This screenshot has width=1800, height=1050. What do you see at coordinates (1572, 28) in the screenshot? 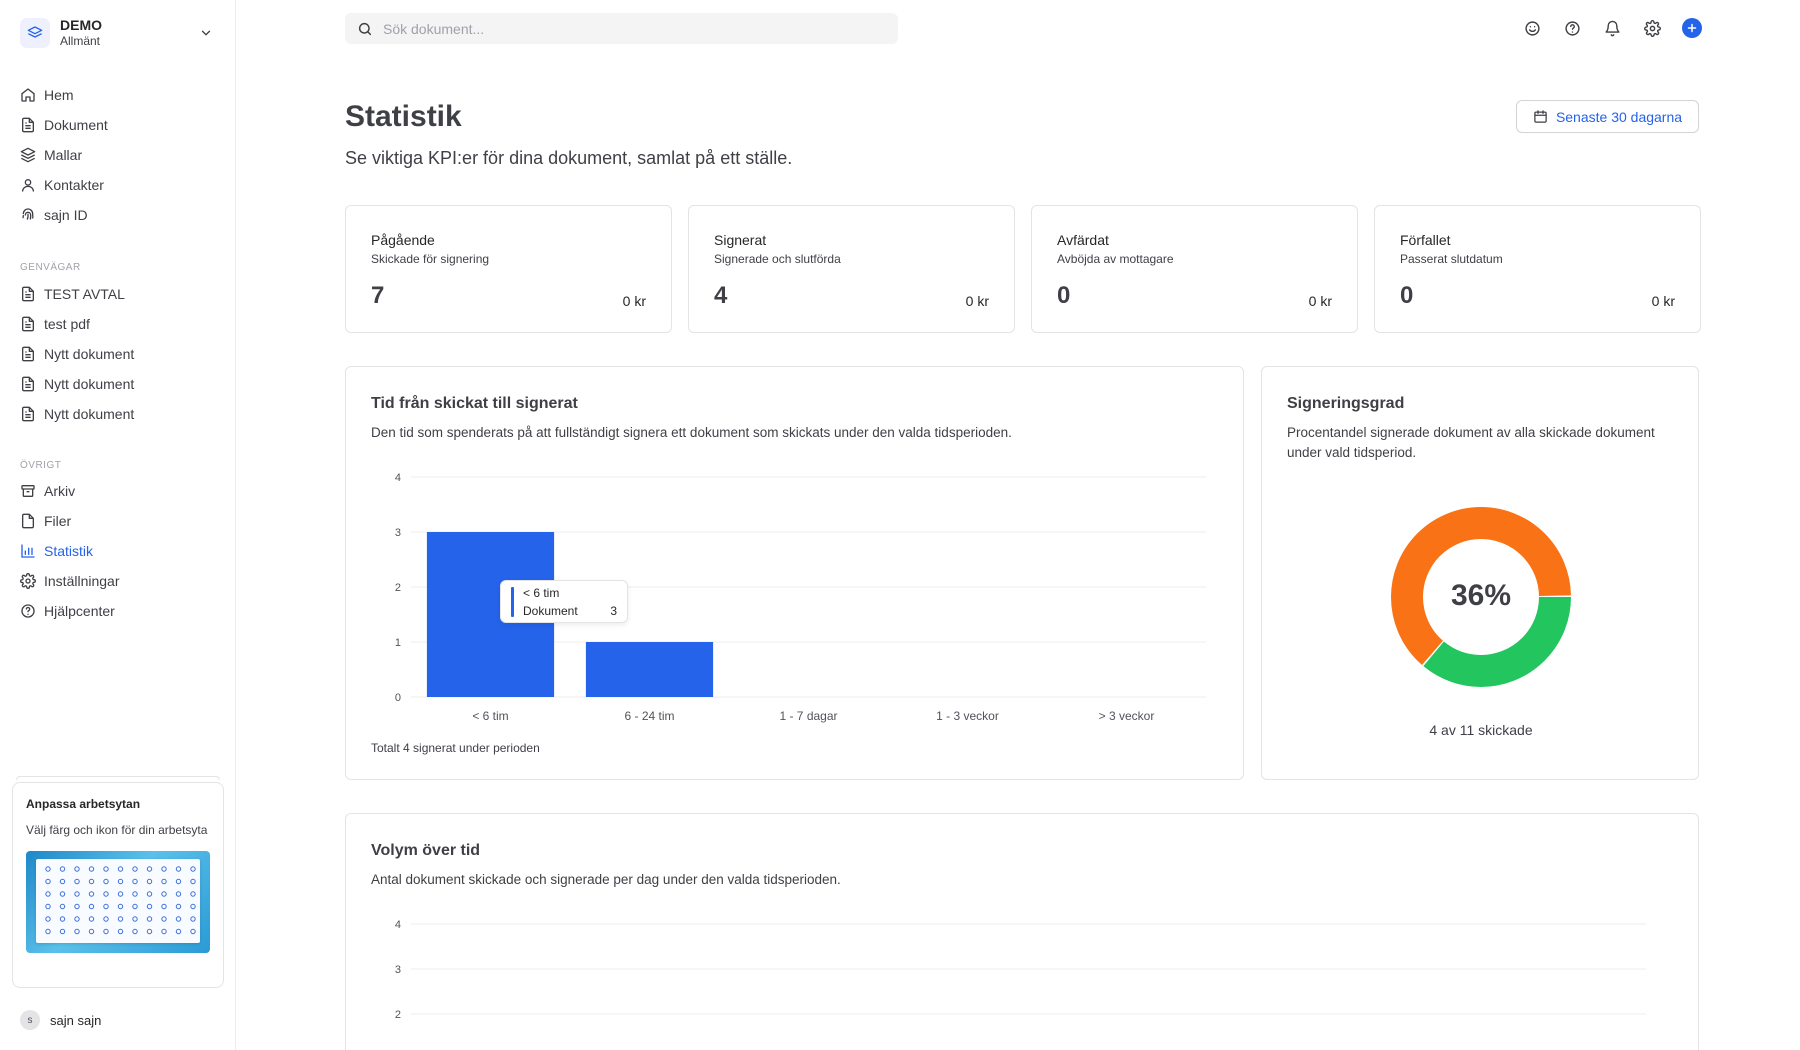
I see `help-icon` at bounding box center [1572, 28].